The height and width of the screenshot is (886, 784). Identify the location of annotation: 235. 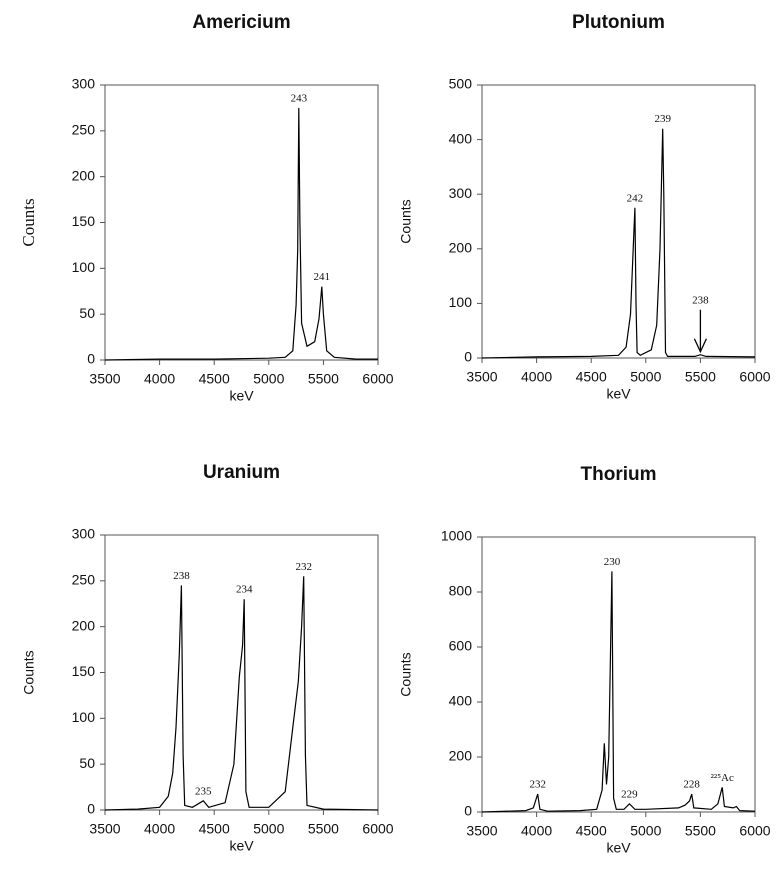
(203, 791).